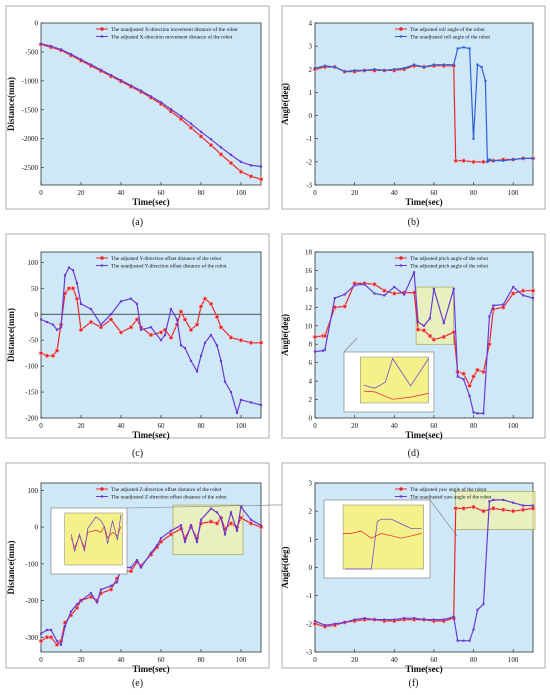 This screenshot has height=695, width=550. What do you see at coordinates (122, 193) in the screenshot?
I see `x-tick-label: 40` at bounding box center [122, 193].